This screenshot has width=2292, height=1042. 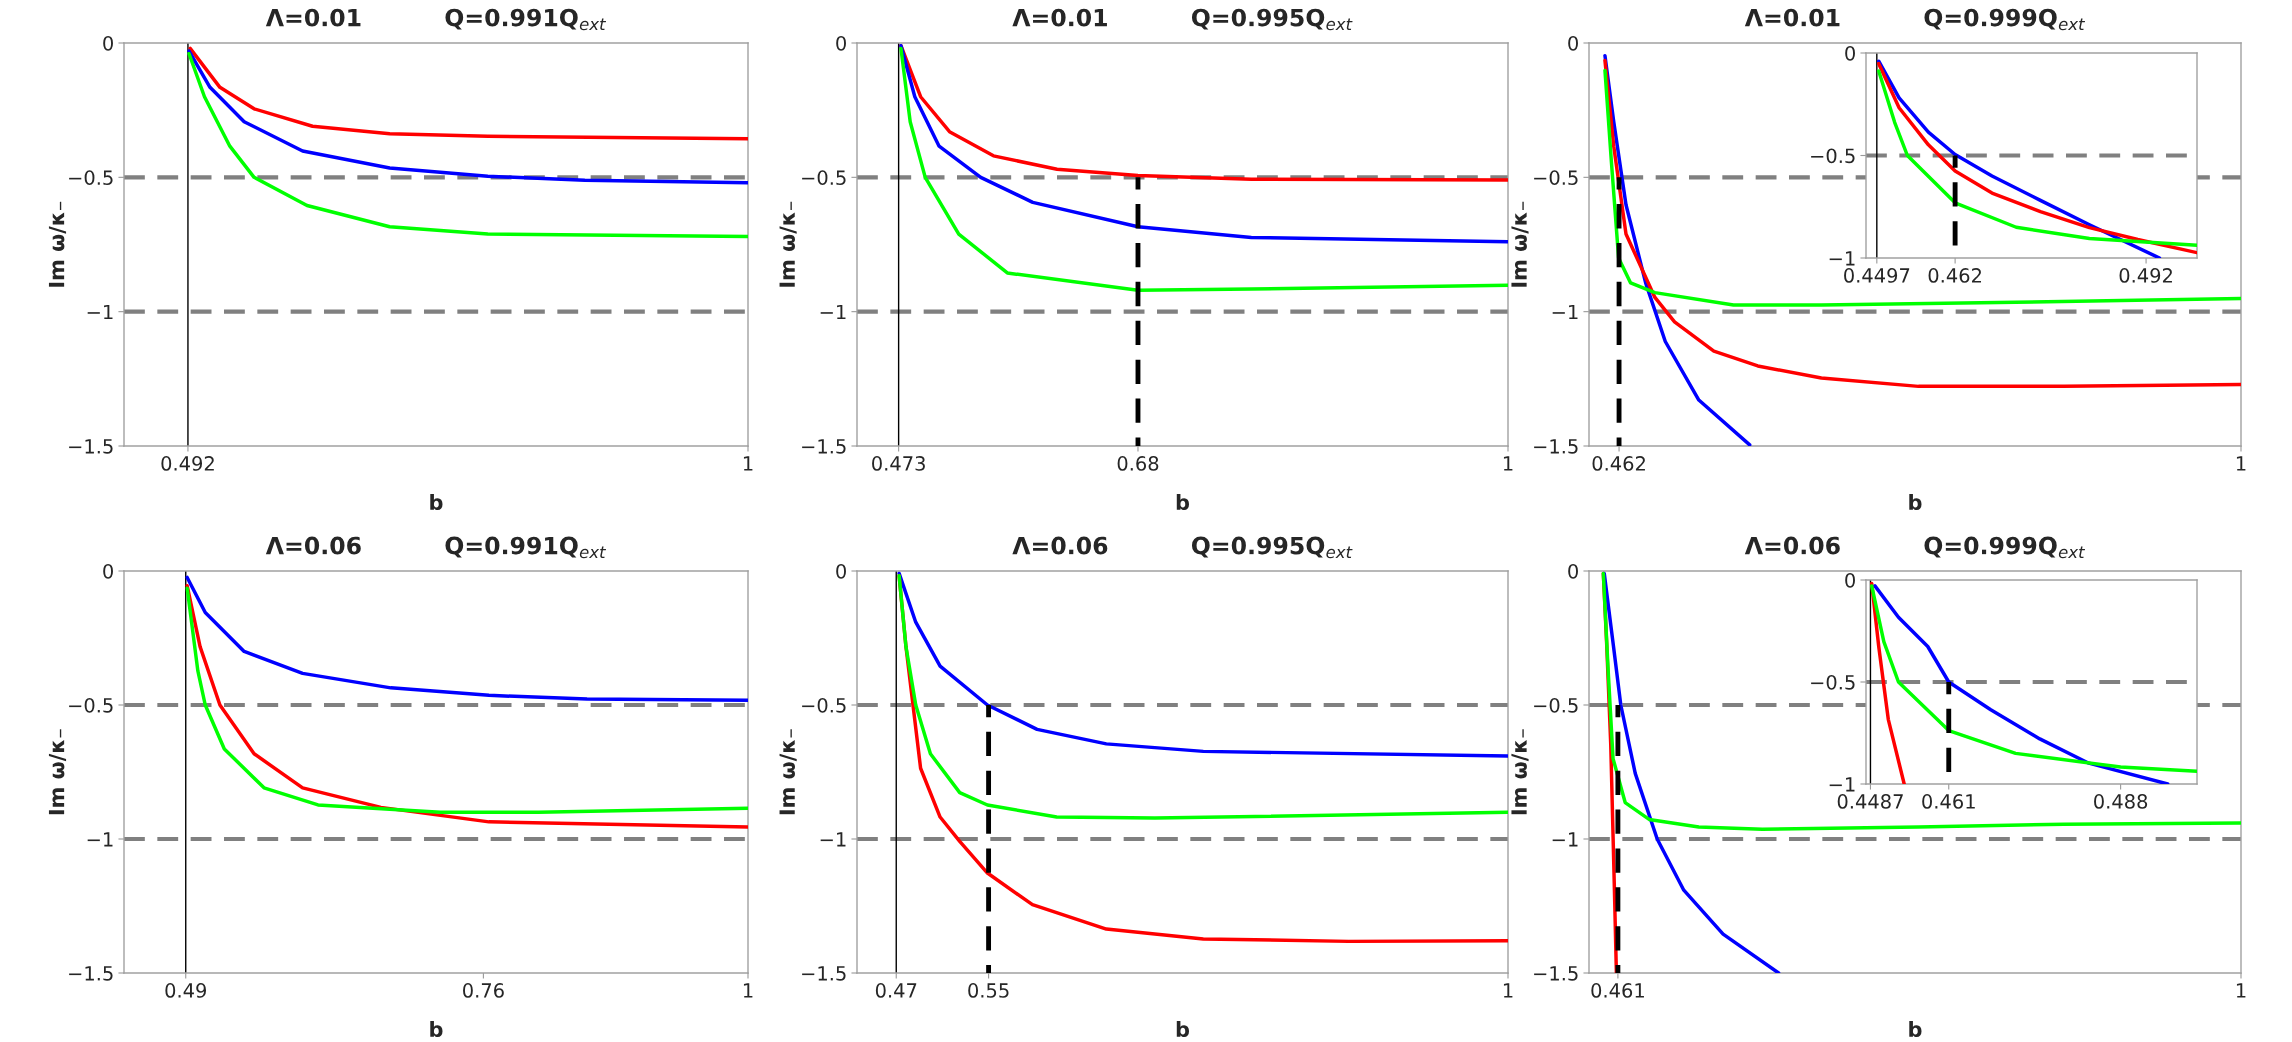 I want to click on x-tick-label: 0.4487, so click(x=1870, y=801).